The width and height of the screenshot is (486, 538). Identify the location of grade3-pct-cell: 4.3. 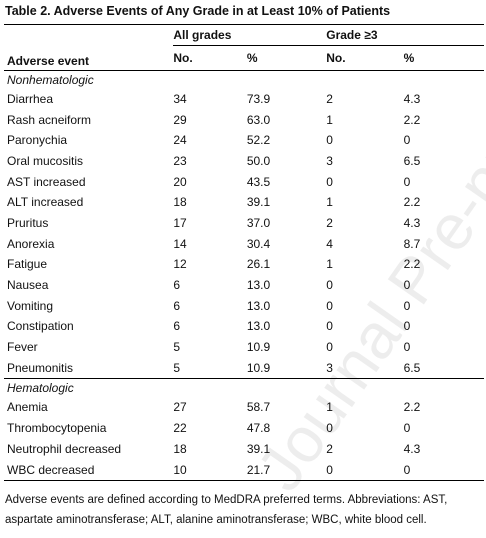
(412, 222).